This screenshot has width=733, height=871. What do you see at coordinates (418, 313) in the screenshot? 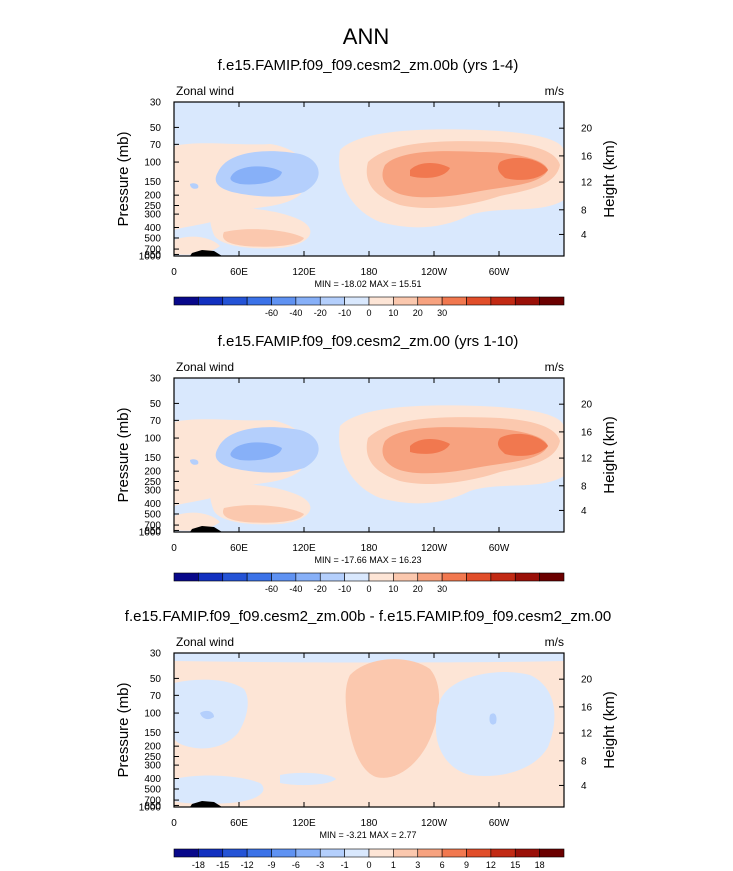
I see `colorbar-tick-label: 20` at bounding box center [418, 313].